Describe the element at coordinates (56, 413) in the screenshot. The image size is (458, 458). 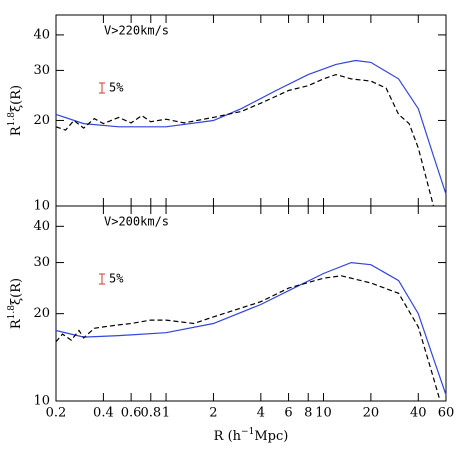
I see `x-tick-label: 0.2` at that location.